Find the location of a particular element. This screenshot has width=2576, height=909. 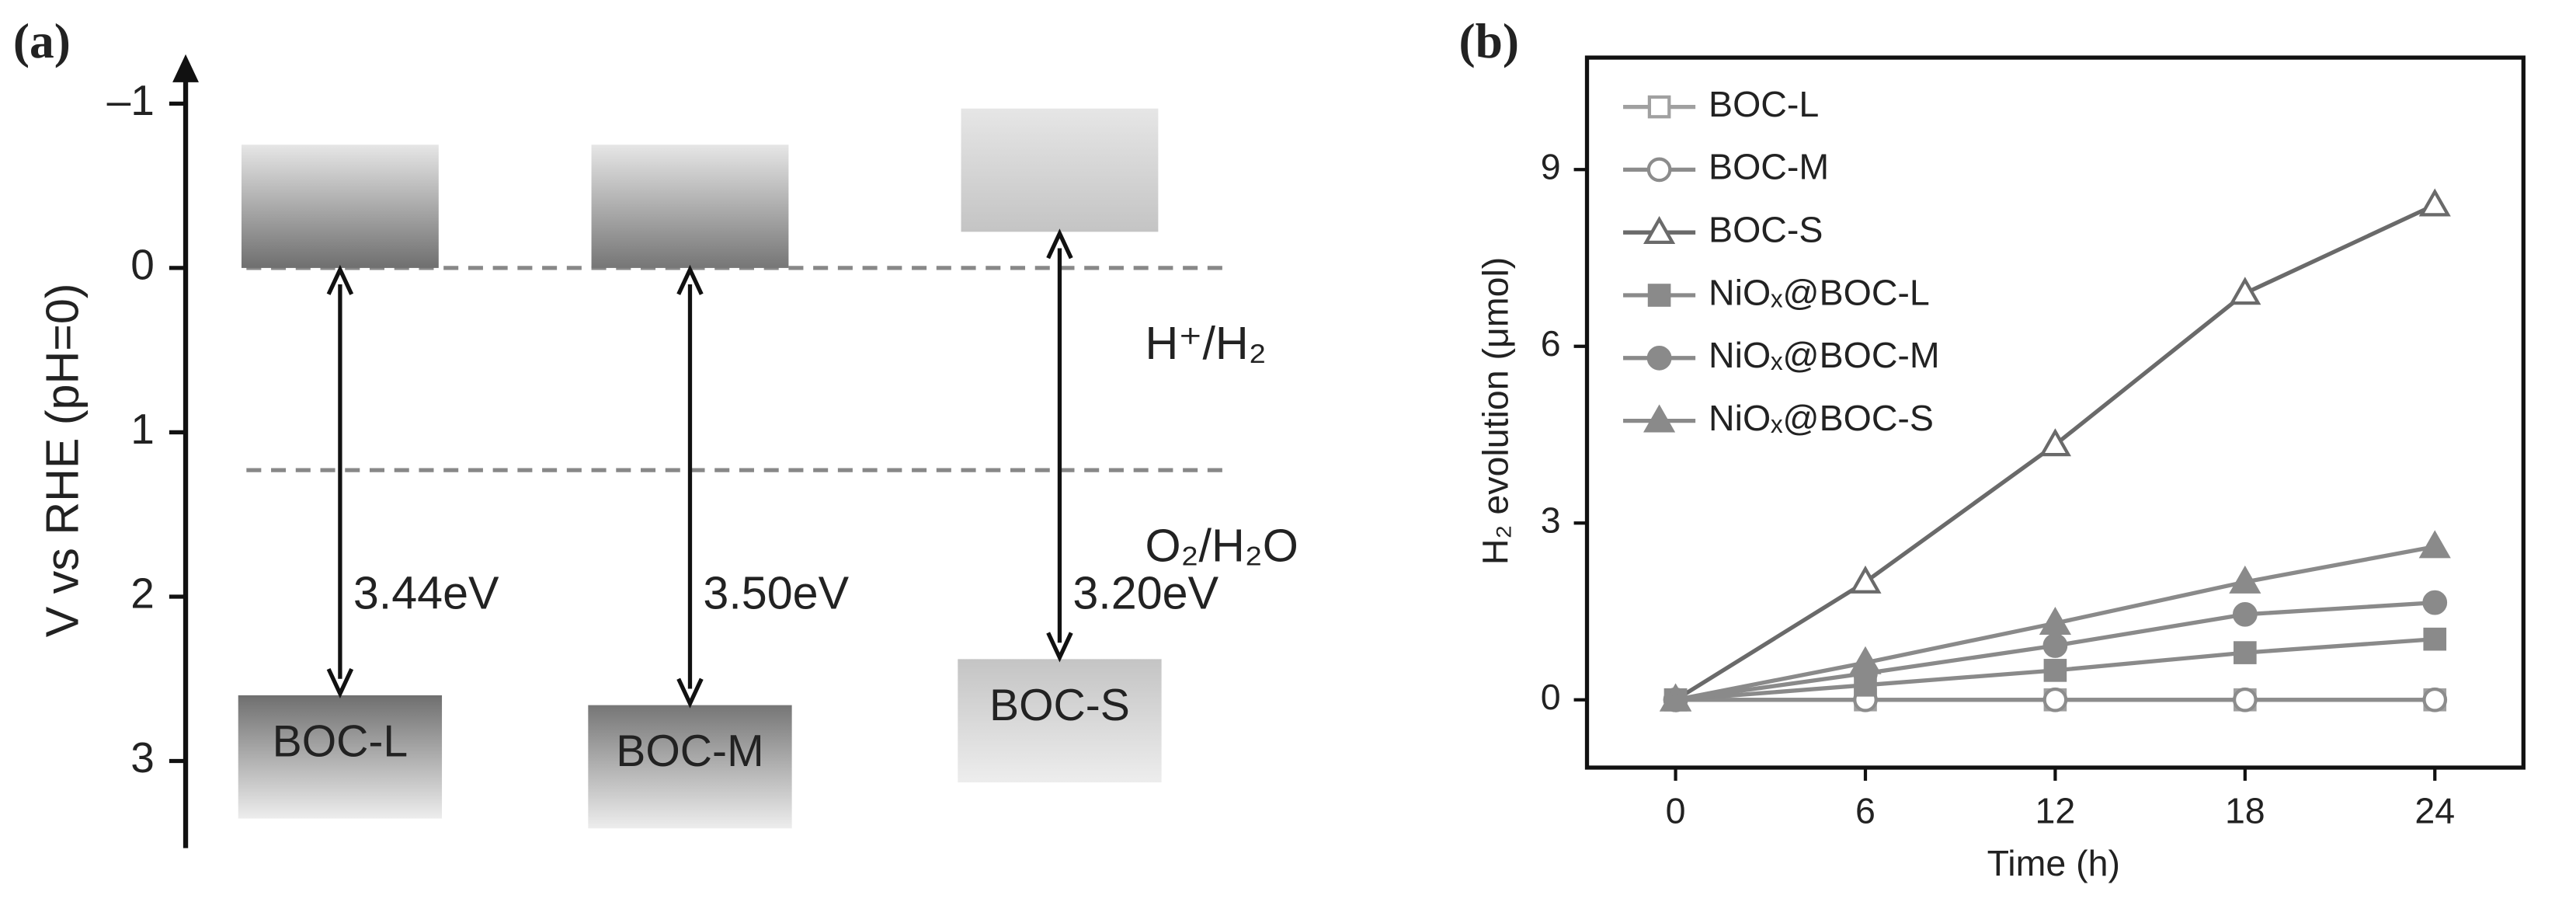

x-tick-label: 18 is located at coordinates (2245, 811).